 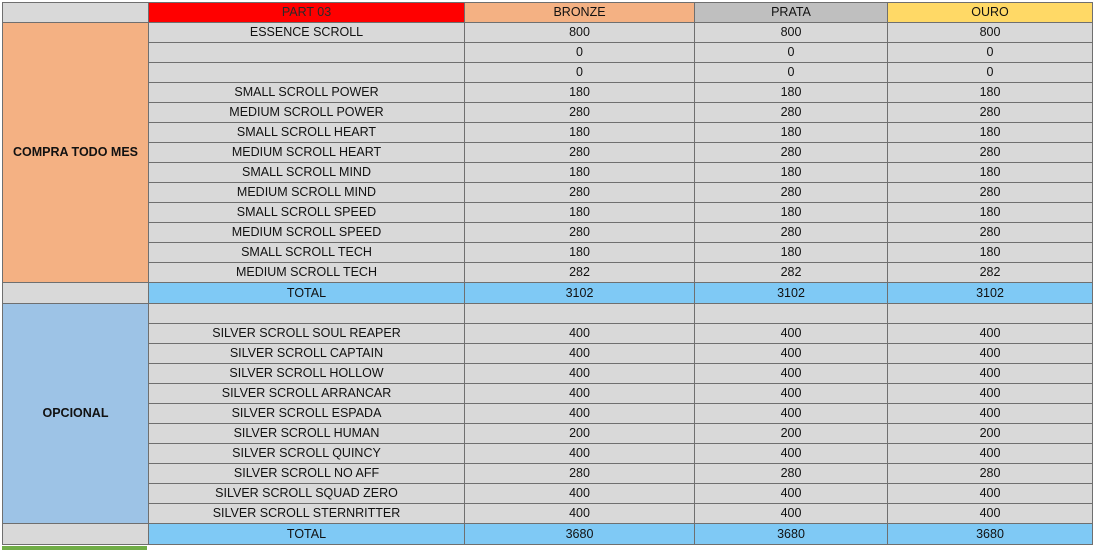 What do you see at coordinates (306, 12) in the screenshot?
I see `part-header: PART 03` at bounding box center [306, 12].